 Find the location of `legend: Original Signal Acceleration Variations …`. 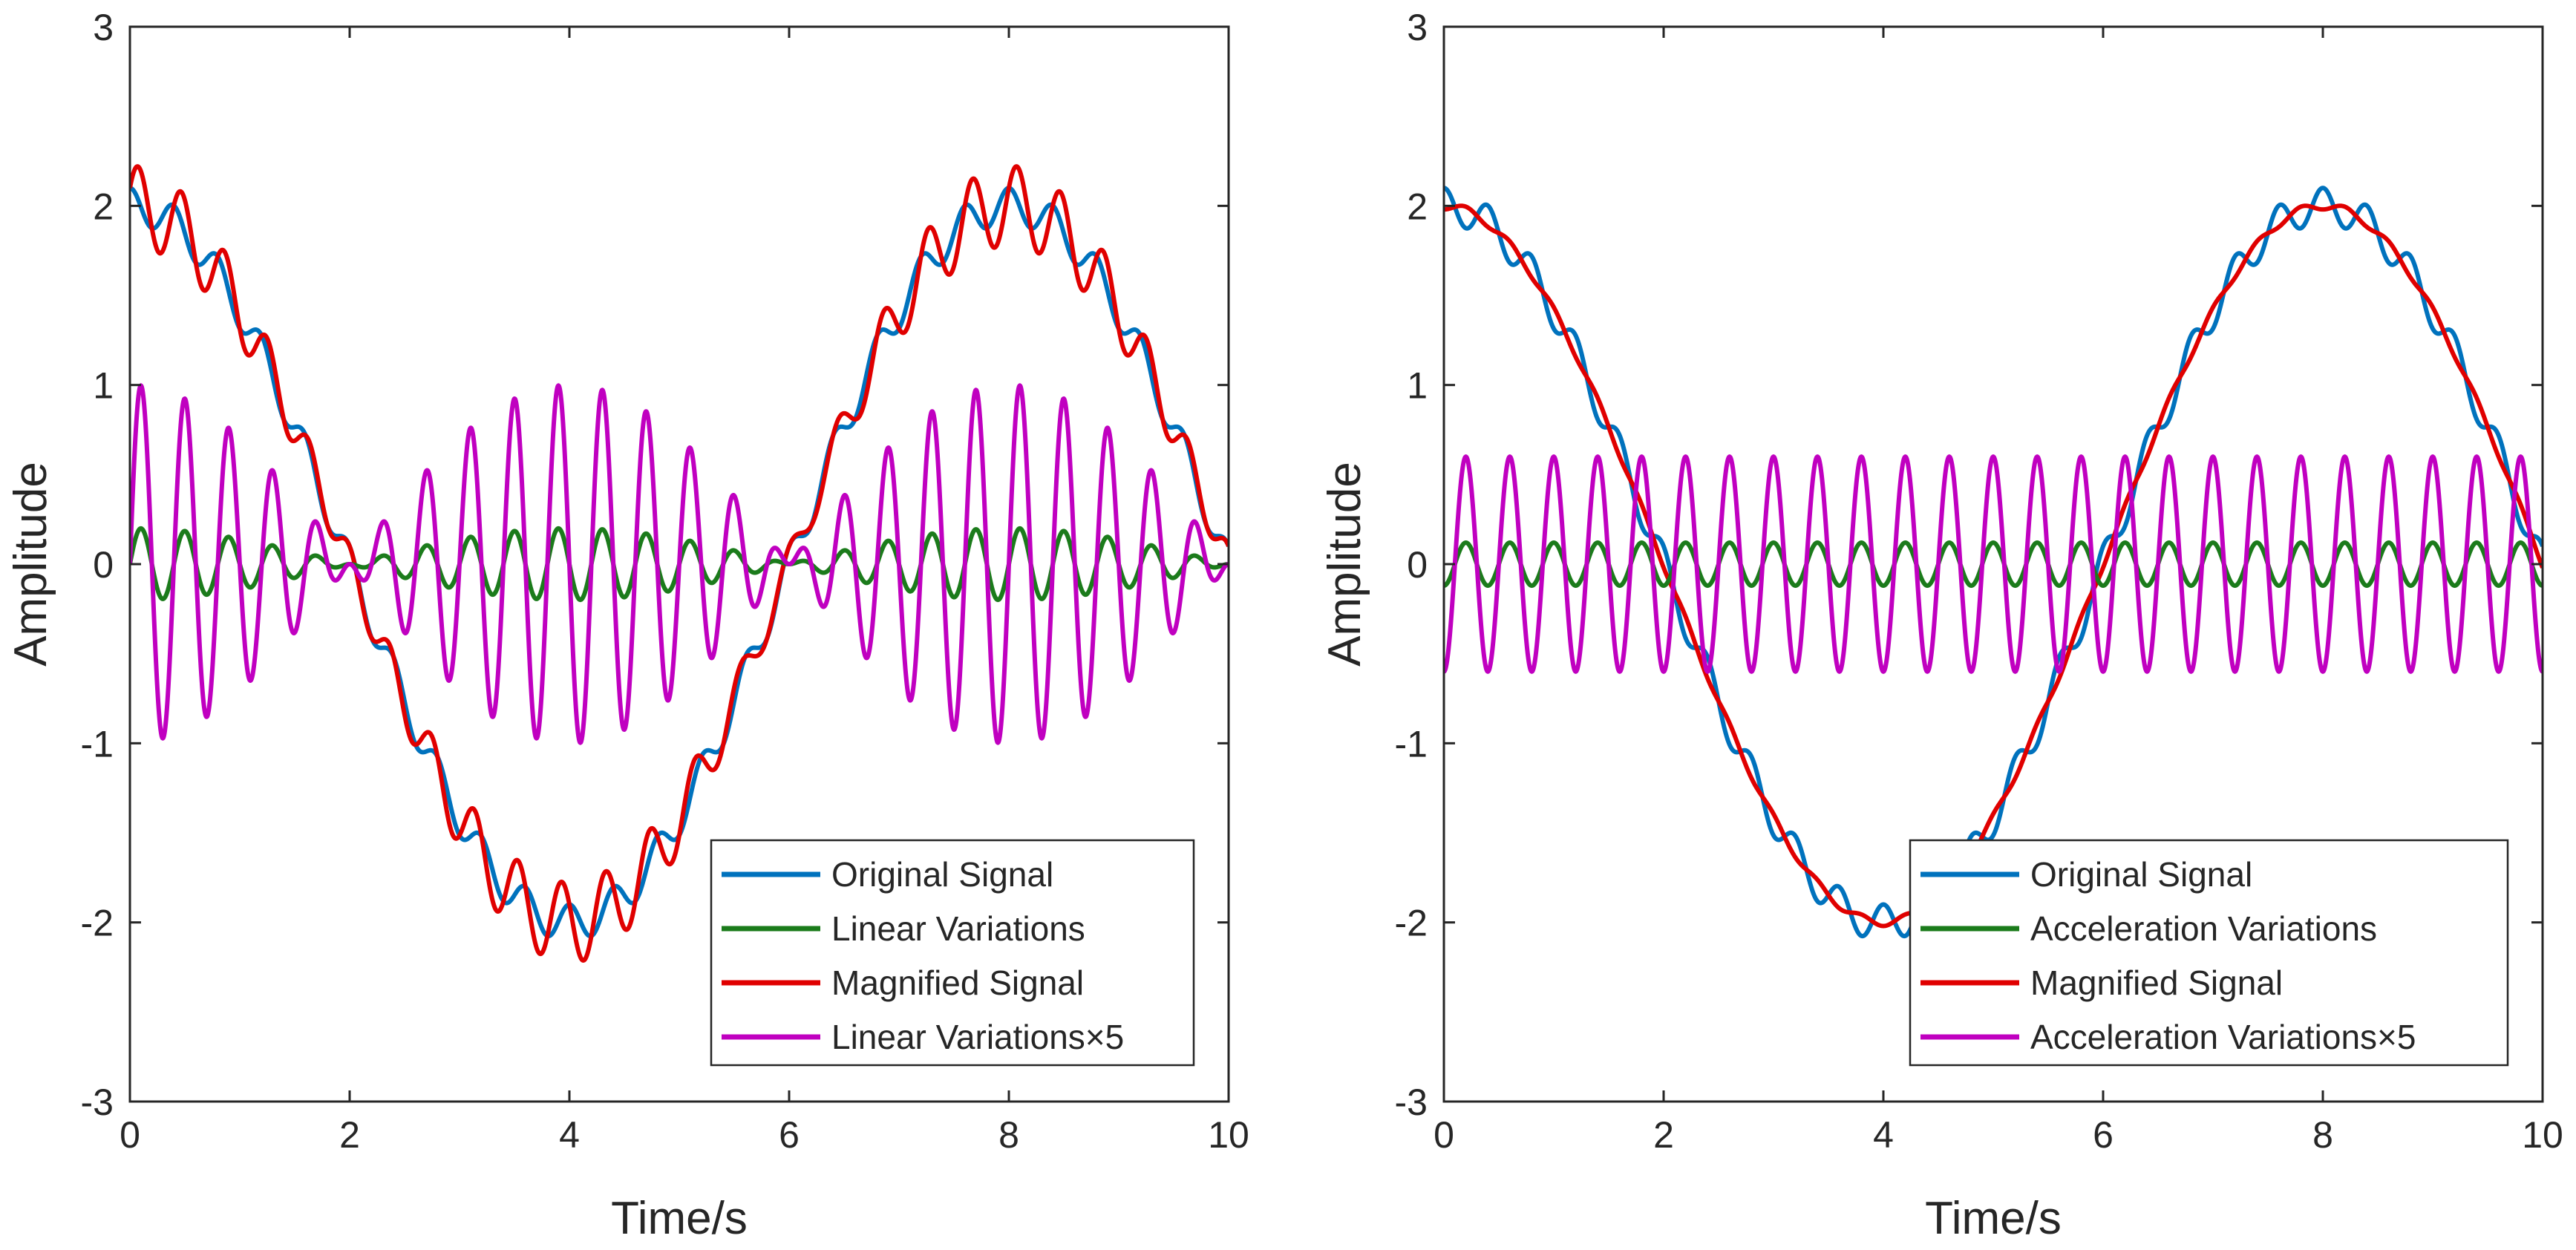

legend: Original Signal Acceleration Variations … is located at coordinates (2209, 953).